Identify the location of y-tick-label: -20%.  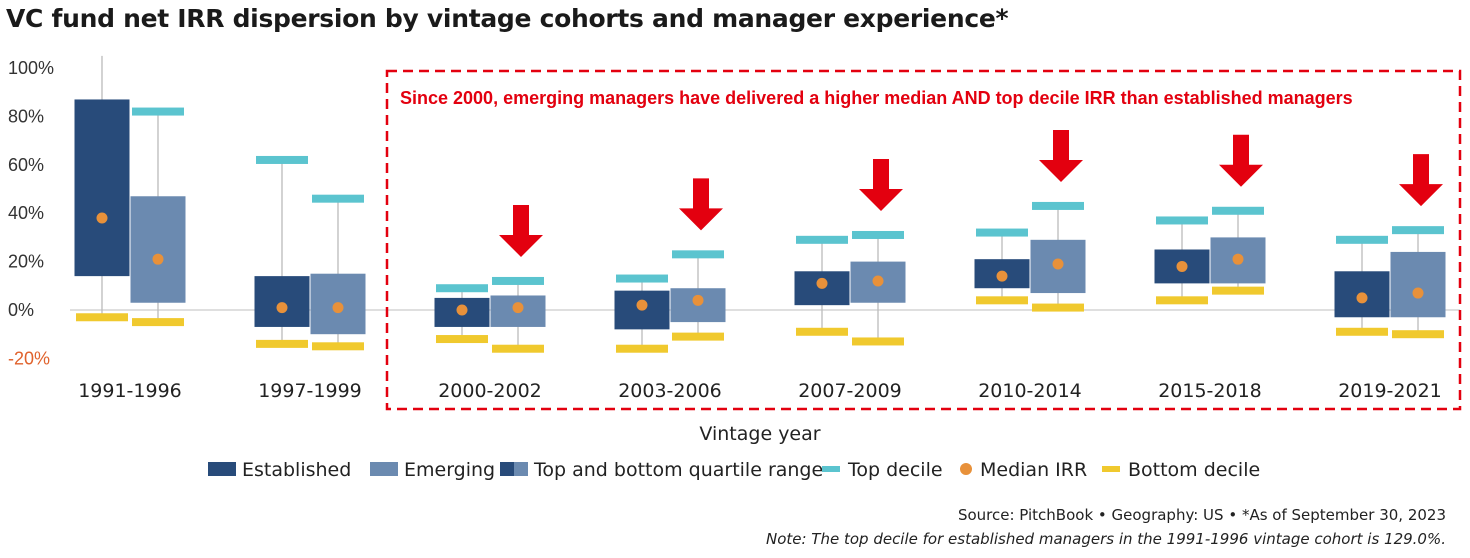
(29, 358).